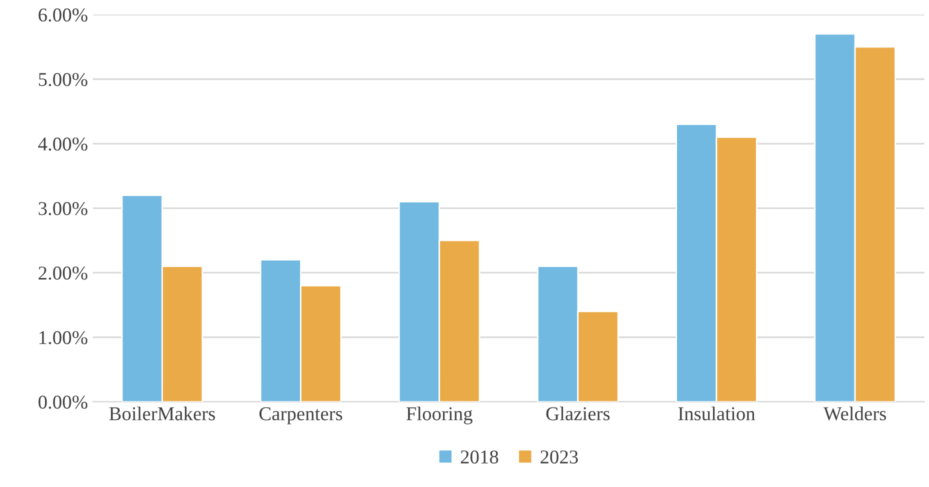  What do you see at coordinates (479, 457) in the screenshot?
I see `legend-label: 2018` at bounding box center [479, 457].